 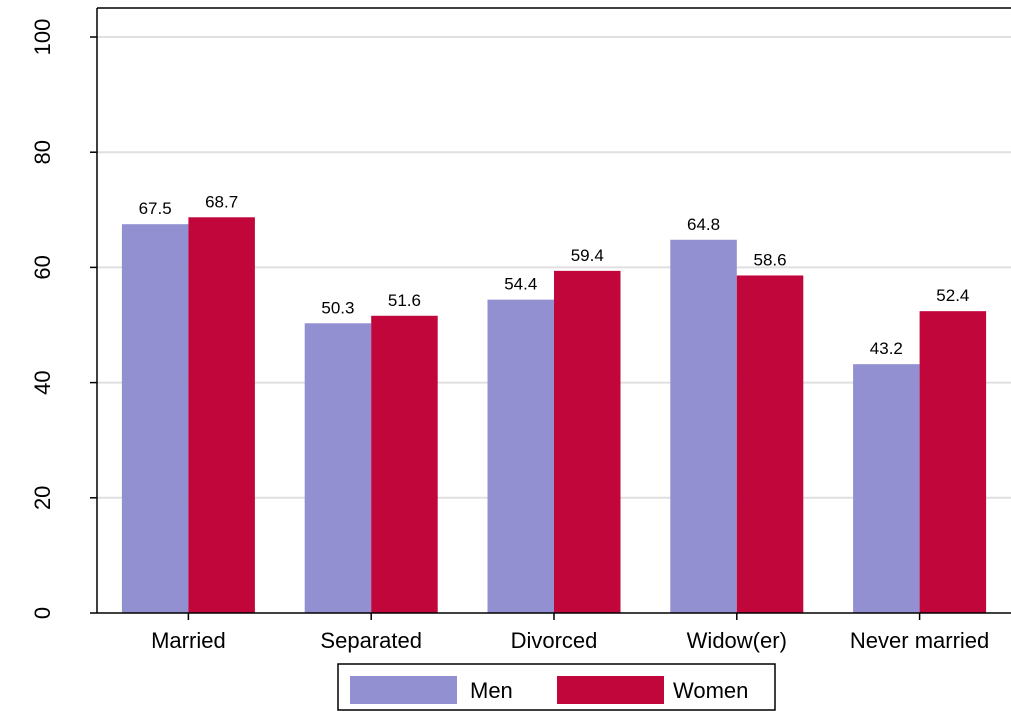 I want to click on y-tick-label: 0, so click(x=42, y=613).